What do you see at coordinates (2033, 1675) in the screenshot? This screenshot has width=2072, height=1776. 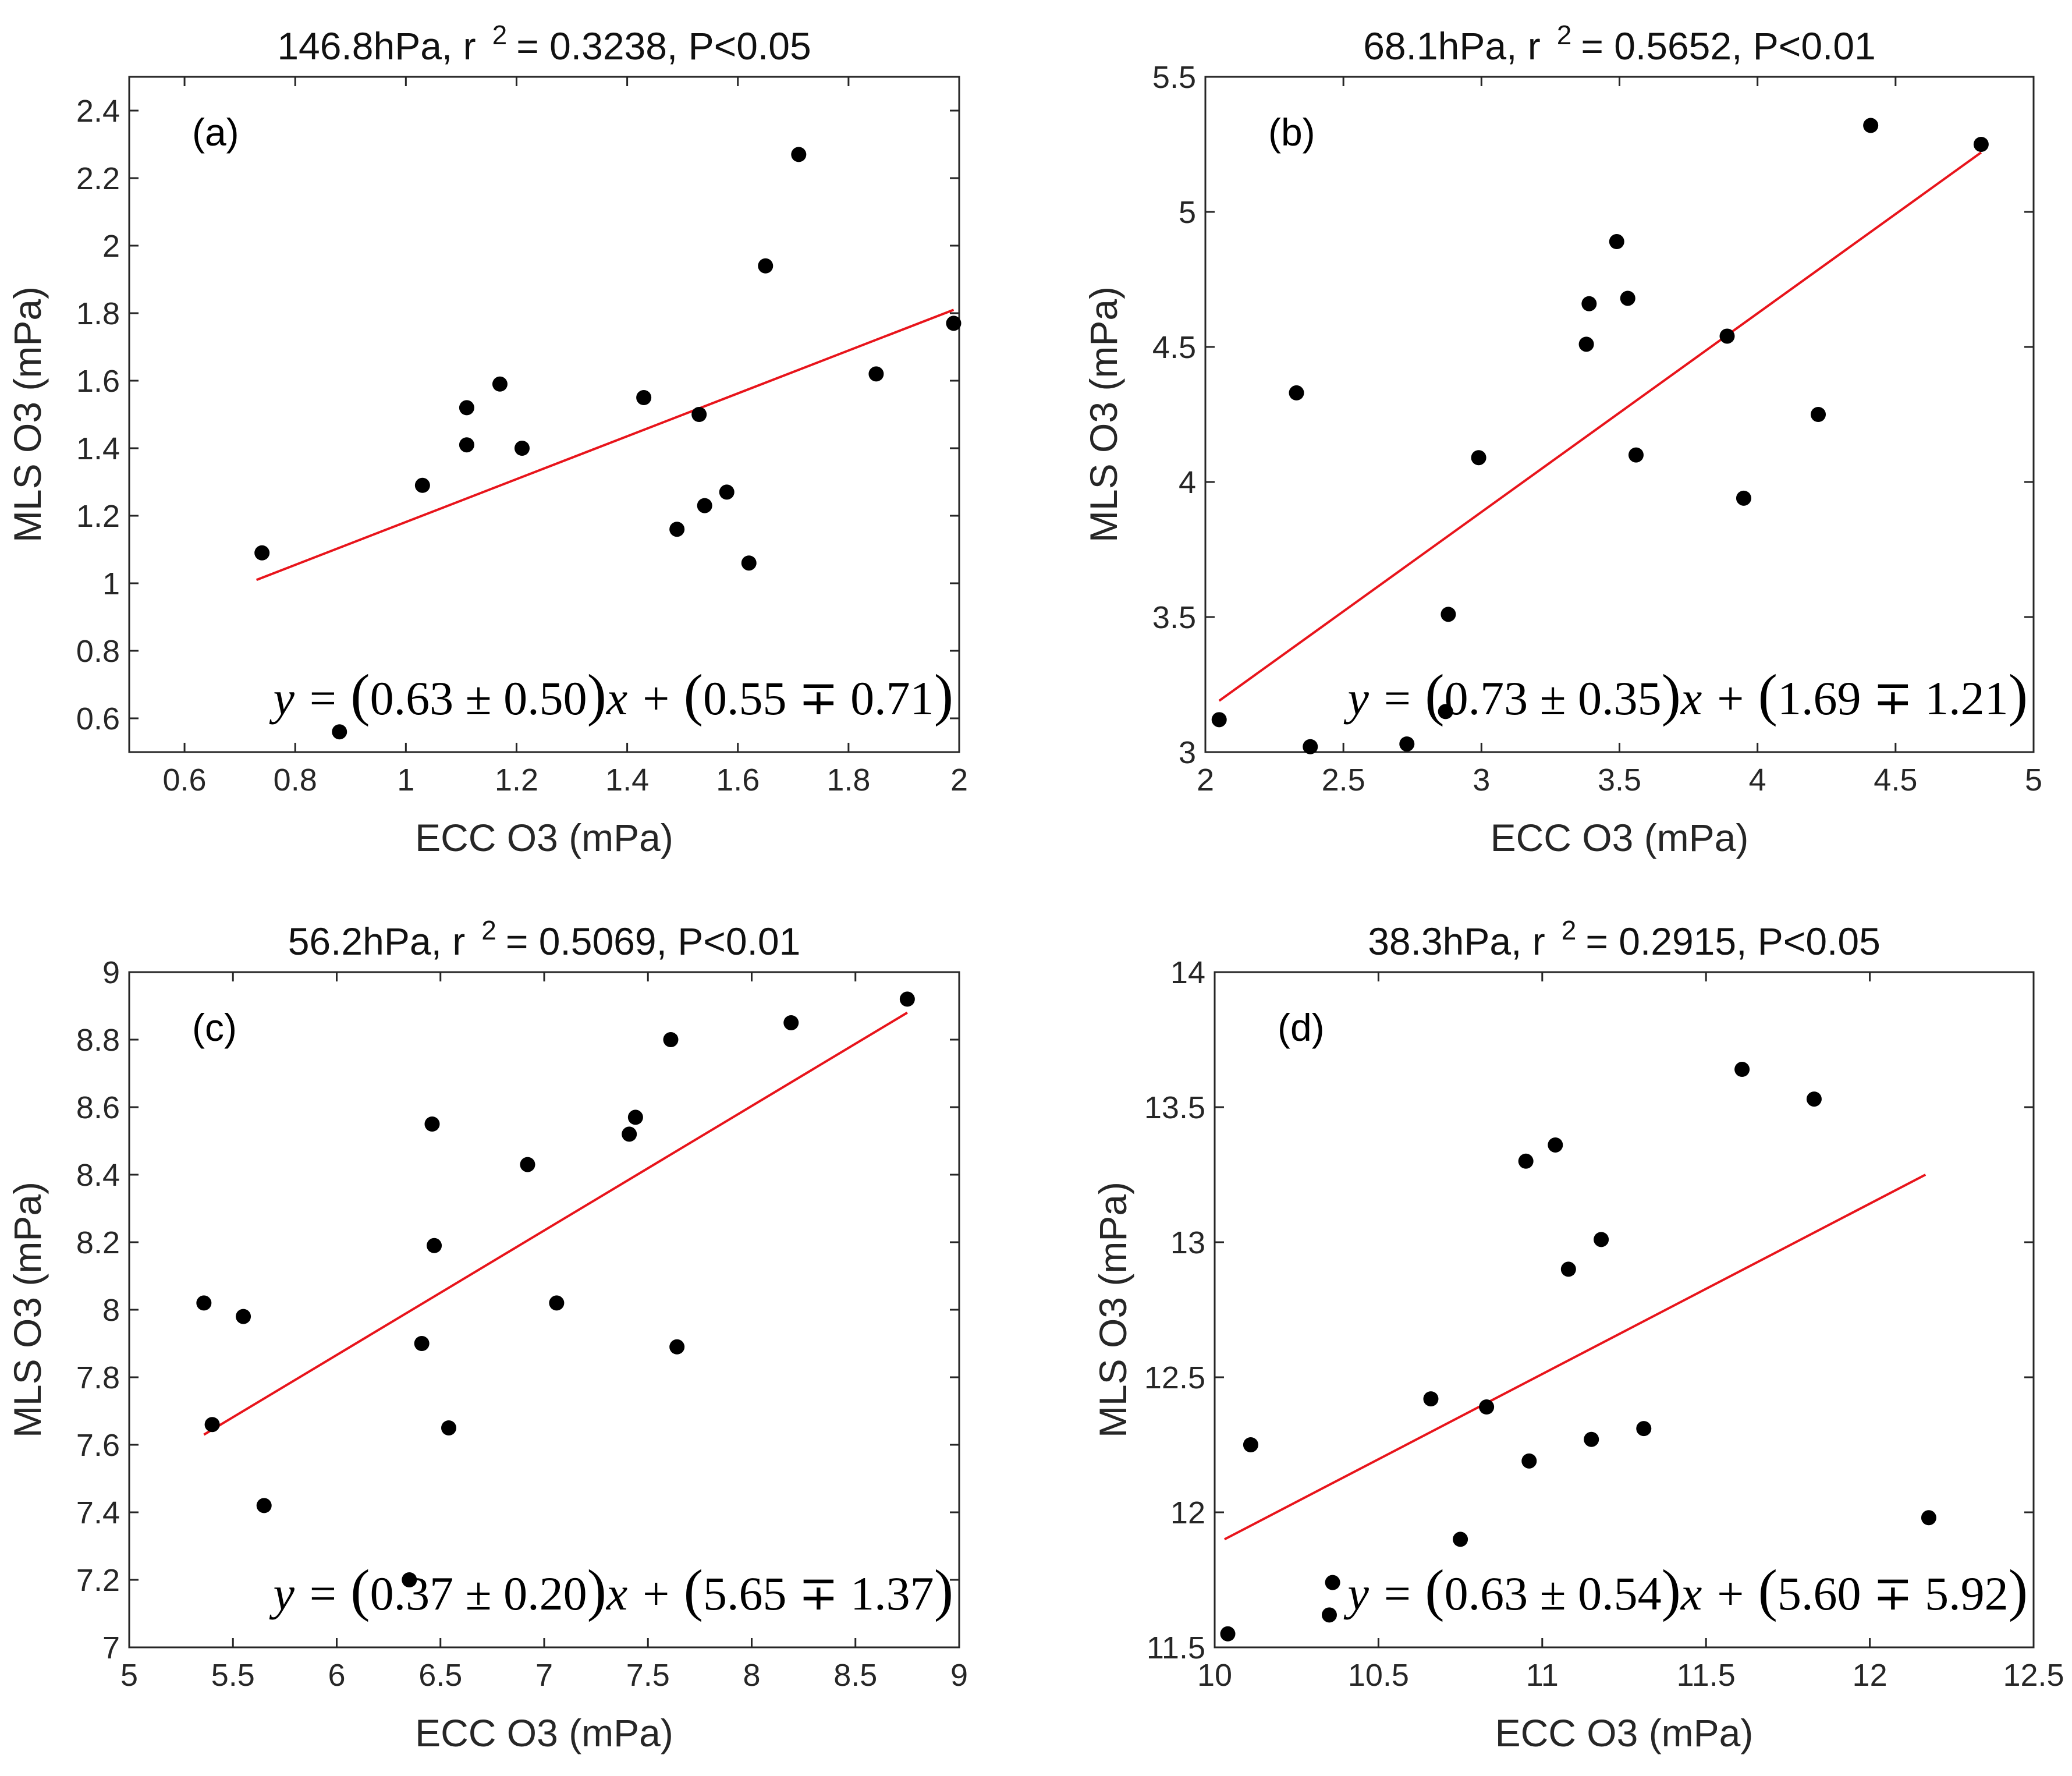 I see `x-tick-label: 12.5` at bounding box center [2033, 1675].